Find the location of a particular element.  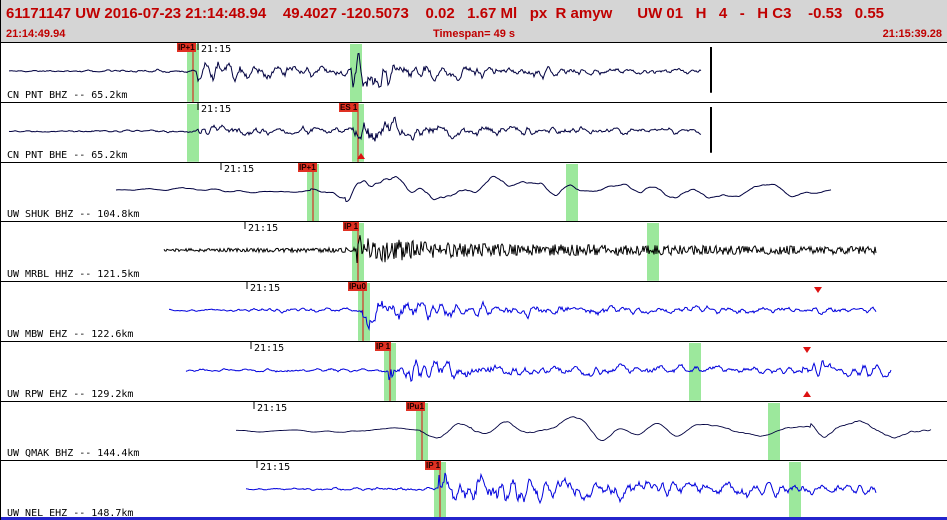

window-end-time: 21:15:39.28 is located at coordinates (912, 34).